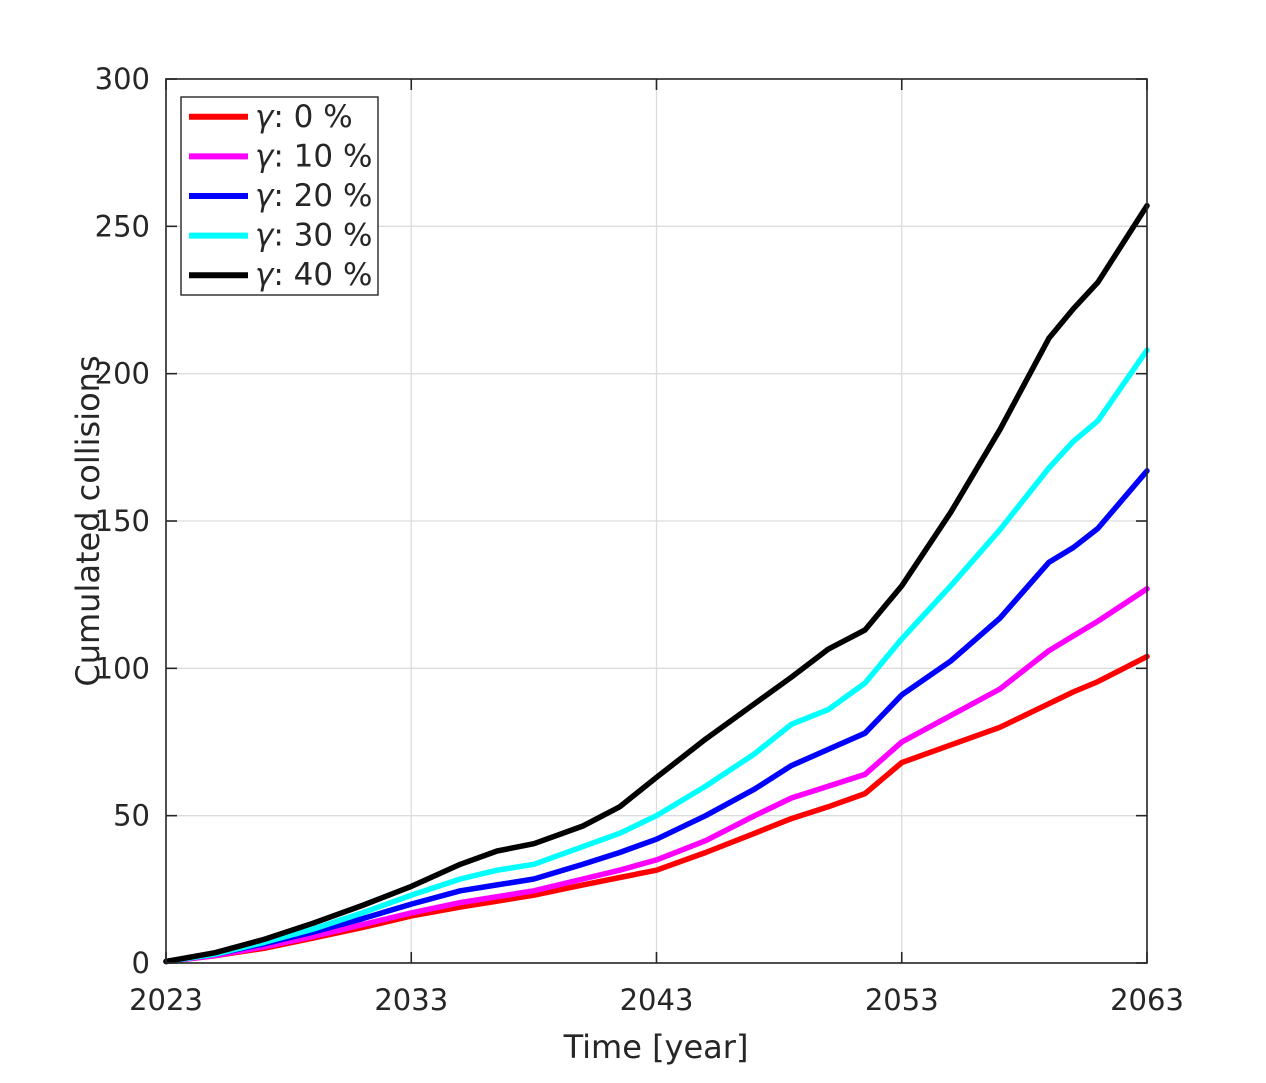 The image size is (1266, 1083). Describe the element at coordinates (656, 1047) in the screenshot. I see `x-axis-label: Time [year]` at that location.